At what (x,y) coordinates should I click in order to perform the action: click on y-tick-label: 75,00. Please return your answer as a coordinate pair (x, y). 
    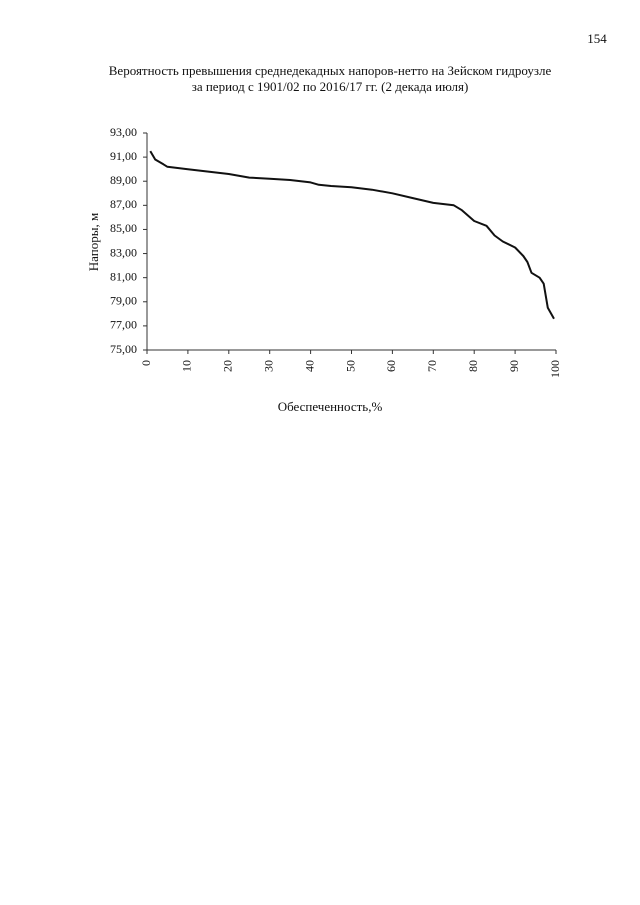
    Looking at the image, I should click on (123, 349).